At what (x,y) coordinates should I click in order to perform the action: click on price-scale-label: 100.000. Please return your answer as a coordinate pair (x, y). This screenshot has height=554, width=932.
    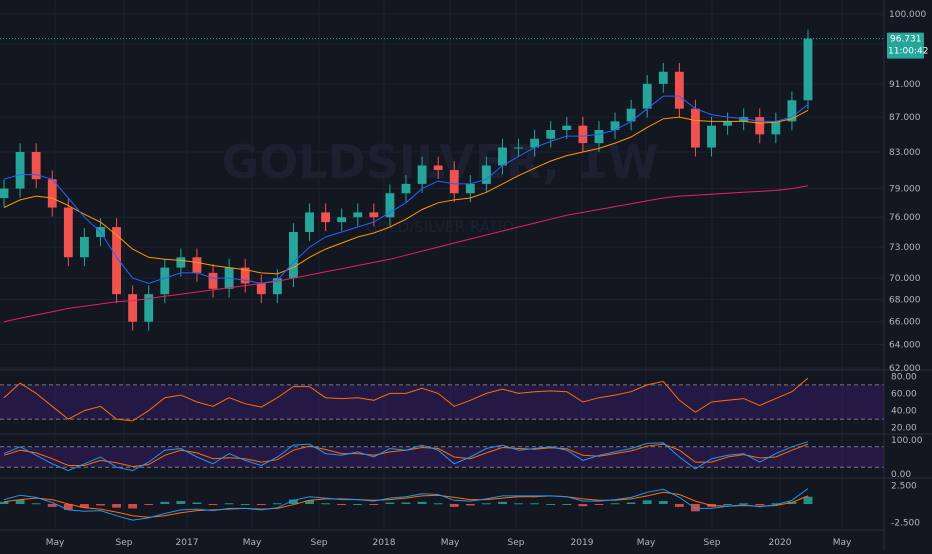
    Looking at the image, I should click on (907, 15).